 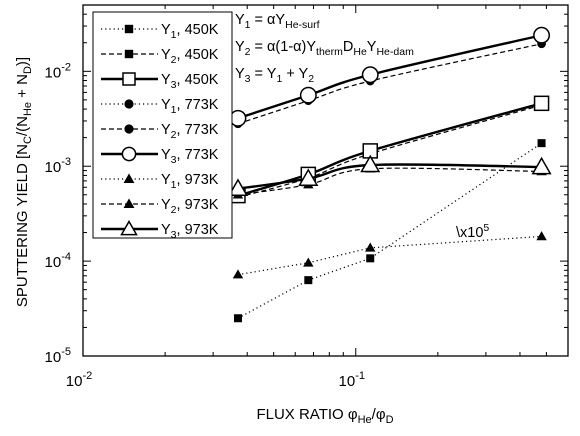 What do you see at coordinates (160, 230) in the screenshot?
I see `legend-entry: Y3, 973K` at bounding box center [160, 230].